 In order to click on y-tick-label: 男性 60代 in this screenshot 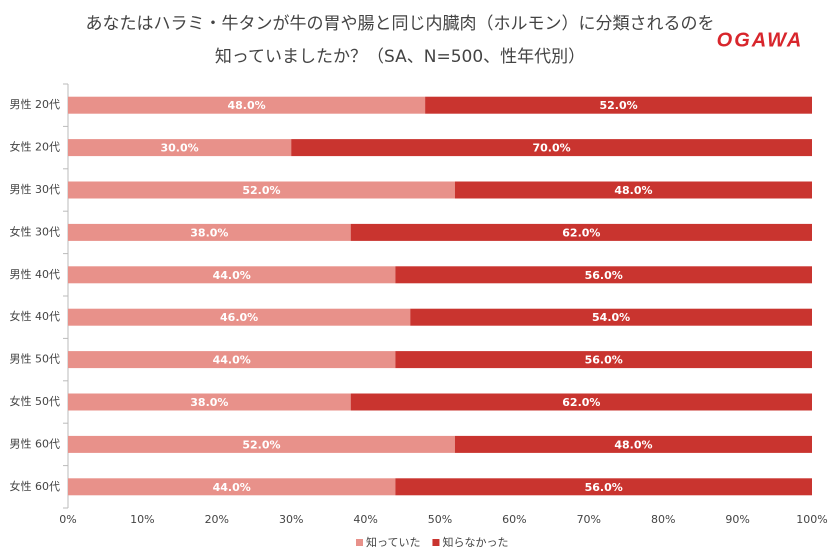, I will do `click(35, 443)`.